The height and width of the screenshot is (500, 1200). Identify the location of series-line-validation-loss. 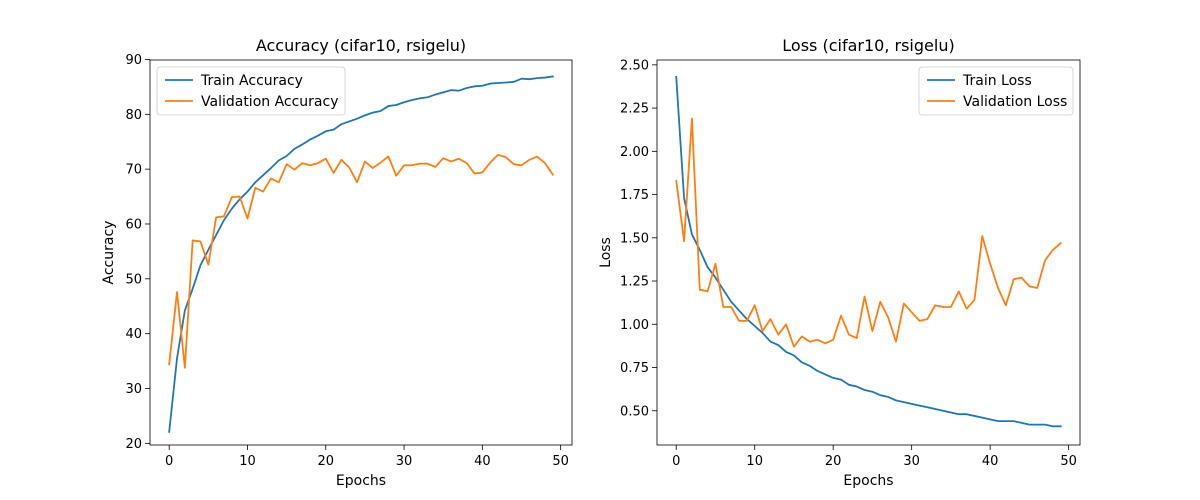
(869, 232).